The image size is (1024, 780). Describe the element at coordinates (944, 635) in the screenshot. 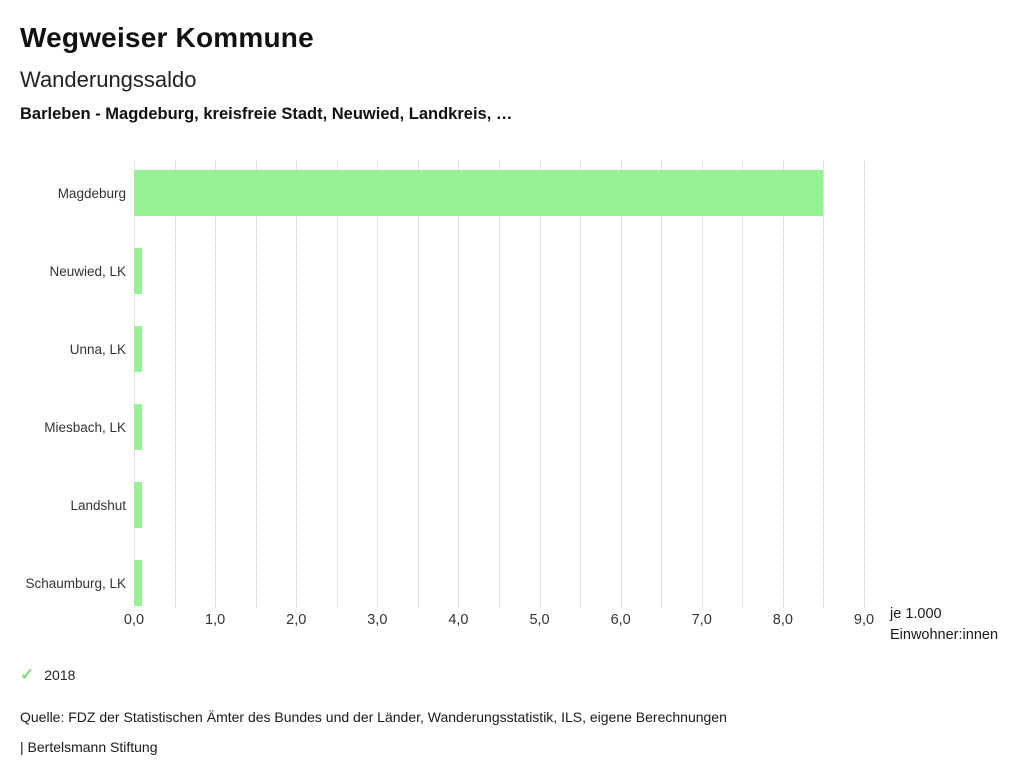

I see `axis-unit-line2: Einwohner:innen` at that location.